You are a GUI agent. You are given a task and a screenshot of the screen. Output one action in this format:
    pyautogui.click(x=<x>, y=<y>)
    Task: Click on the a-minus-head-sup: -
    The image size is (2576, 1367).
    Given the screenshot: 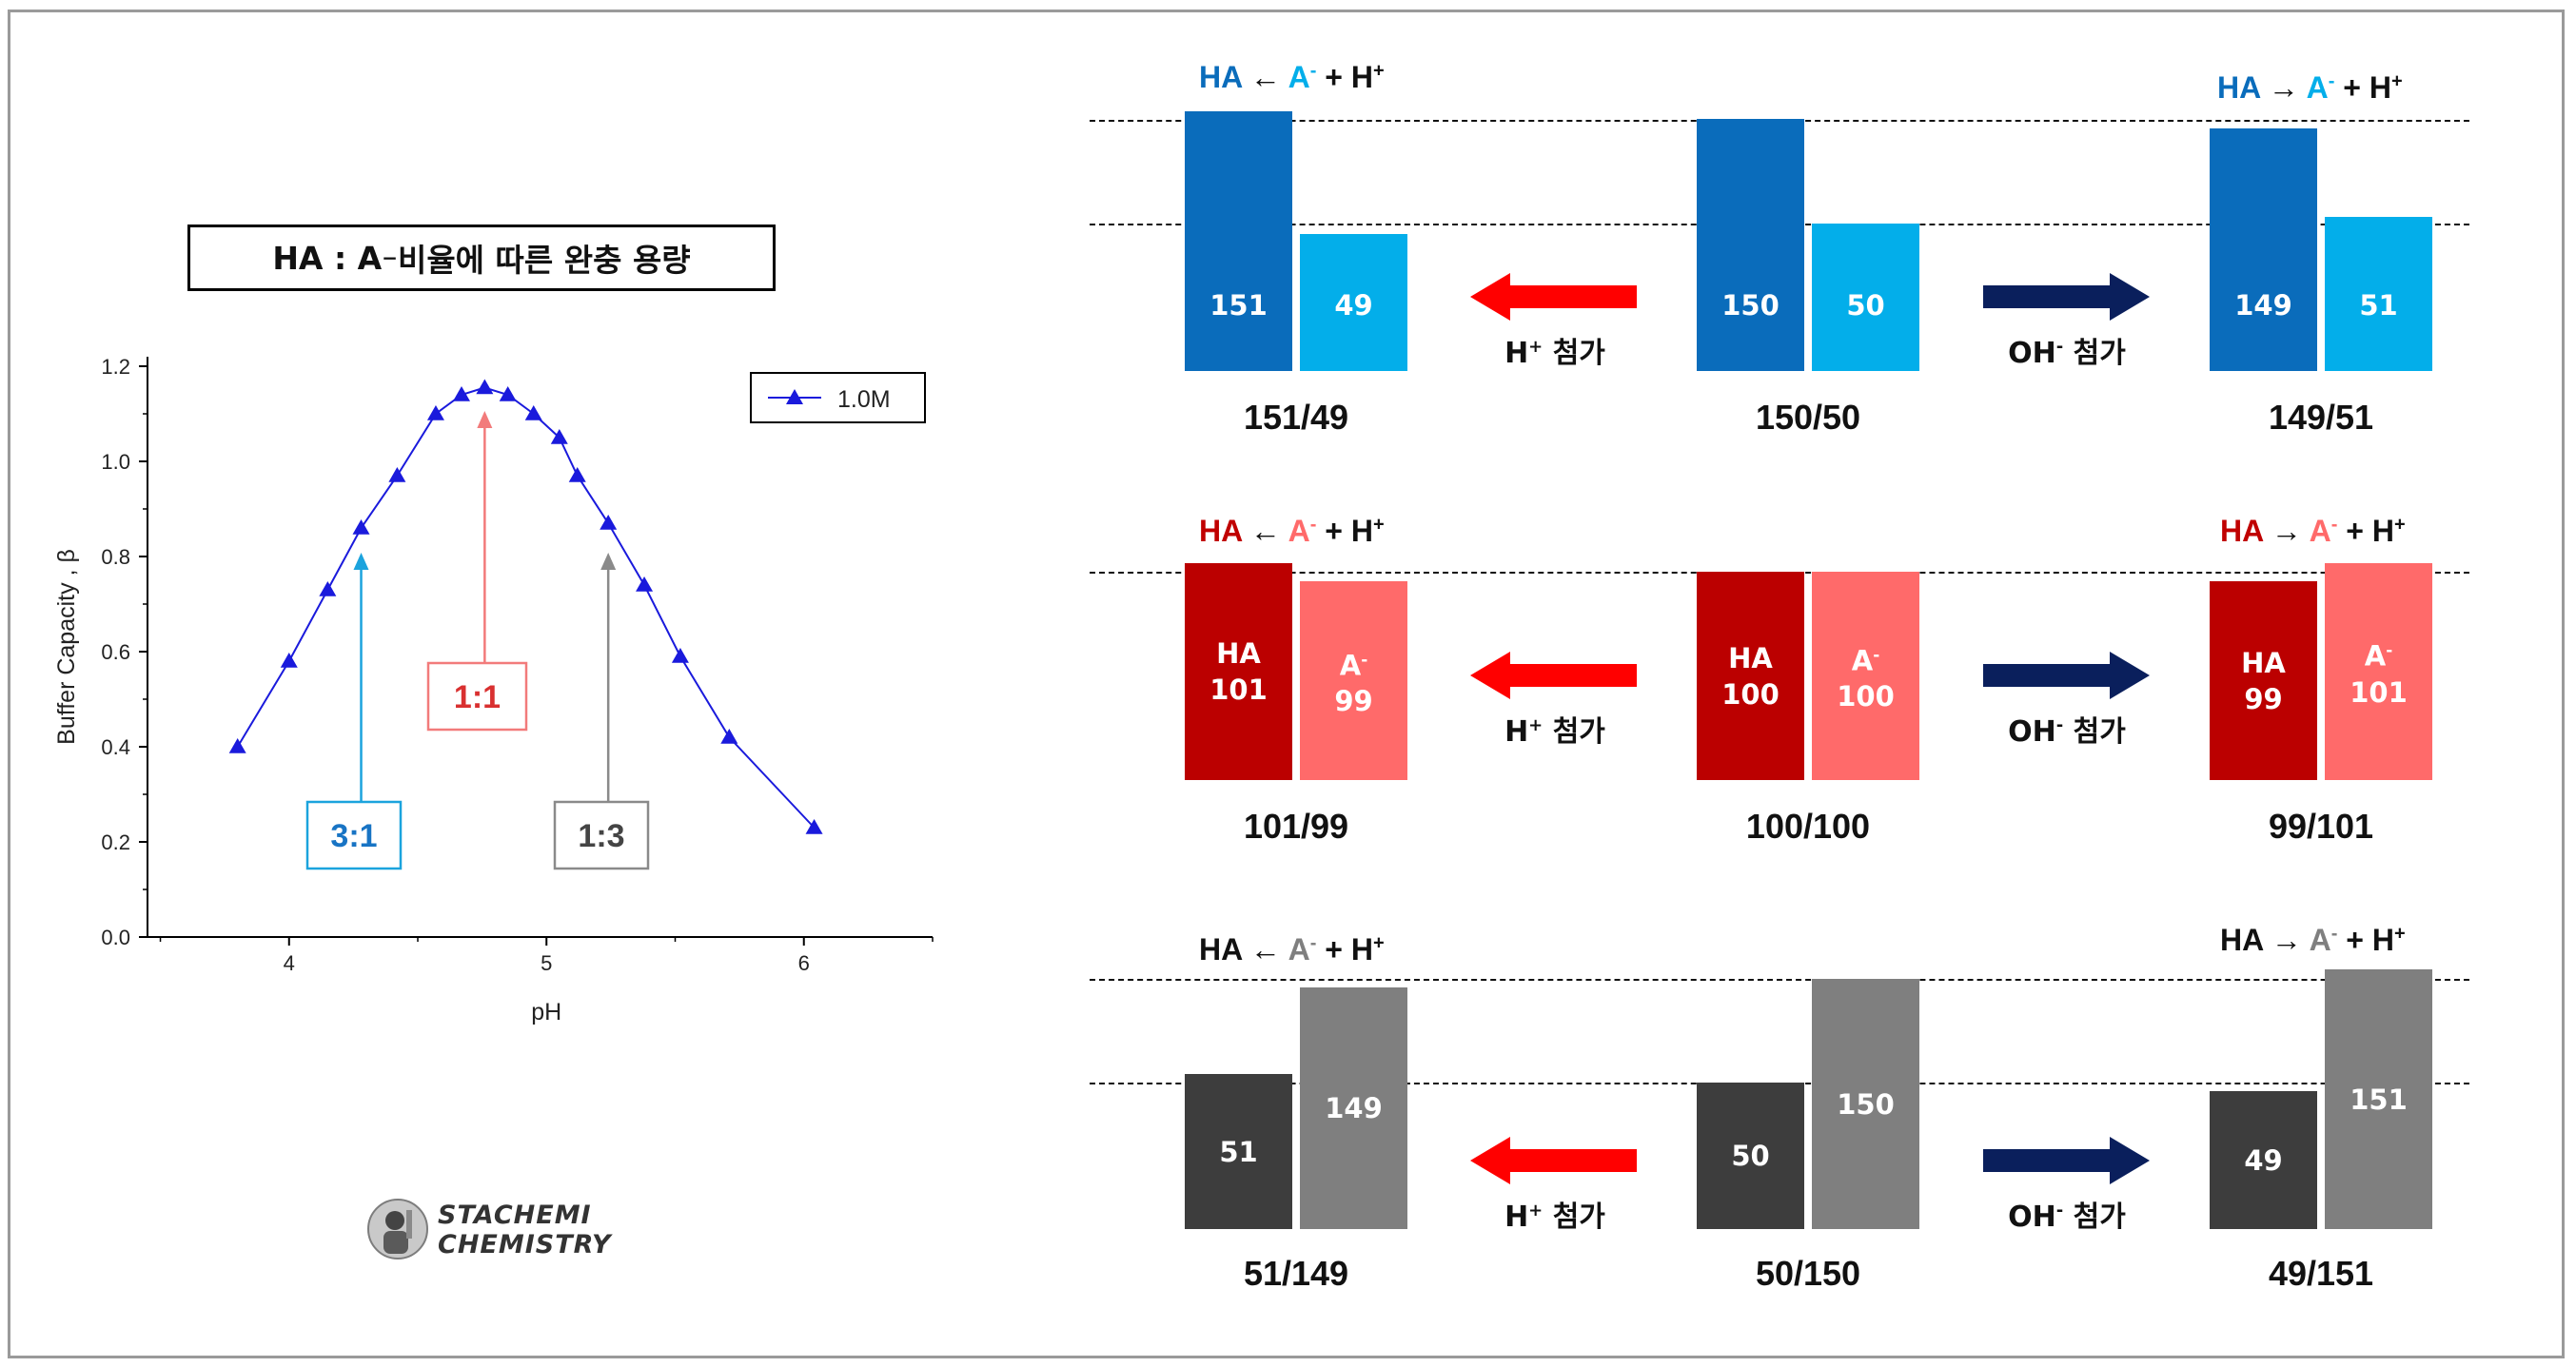 What is the action you would take?
    pyautogui.click(x=1876, y=655)
    